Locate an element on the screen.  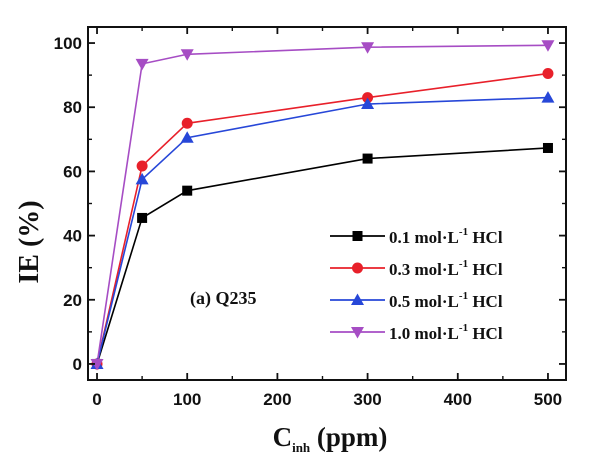
legend-label-0-5-mol-l: 0.5 mol·L-1 HCl is located at coordinates (446, 300).